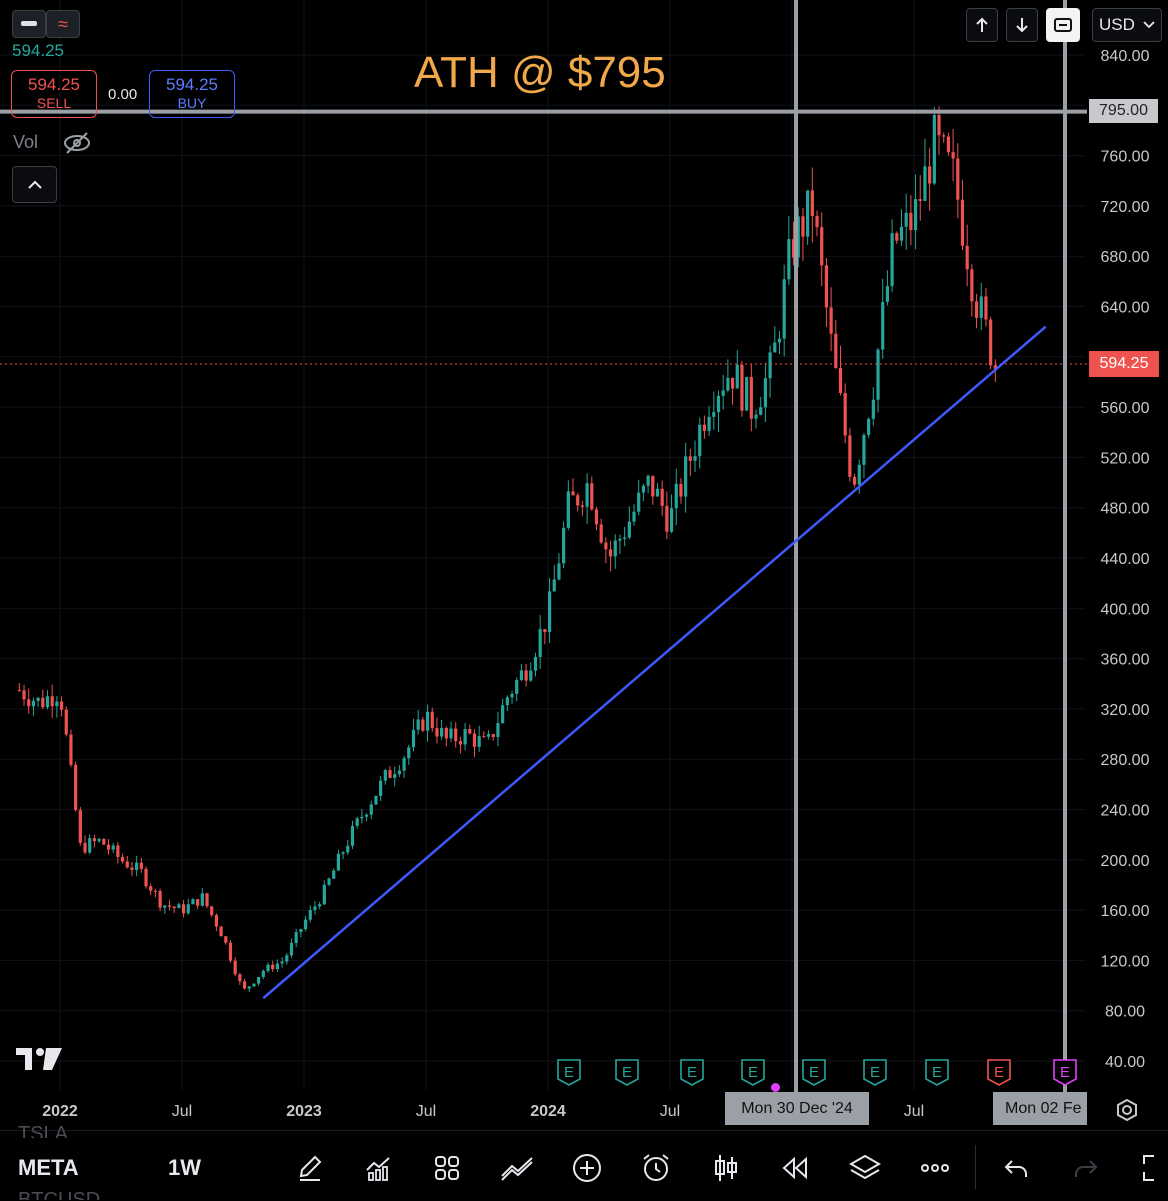 The image size is (1168, 1201). Describe the element at coordinates (540, 72) in the screenshot. I see `ath-annotation: ATH @ $795` at that location.